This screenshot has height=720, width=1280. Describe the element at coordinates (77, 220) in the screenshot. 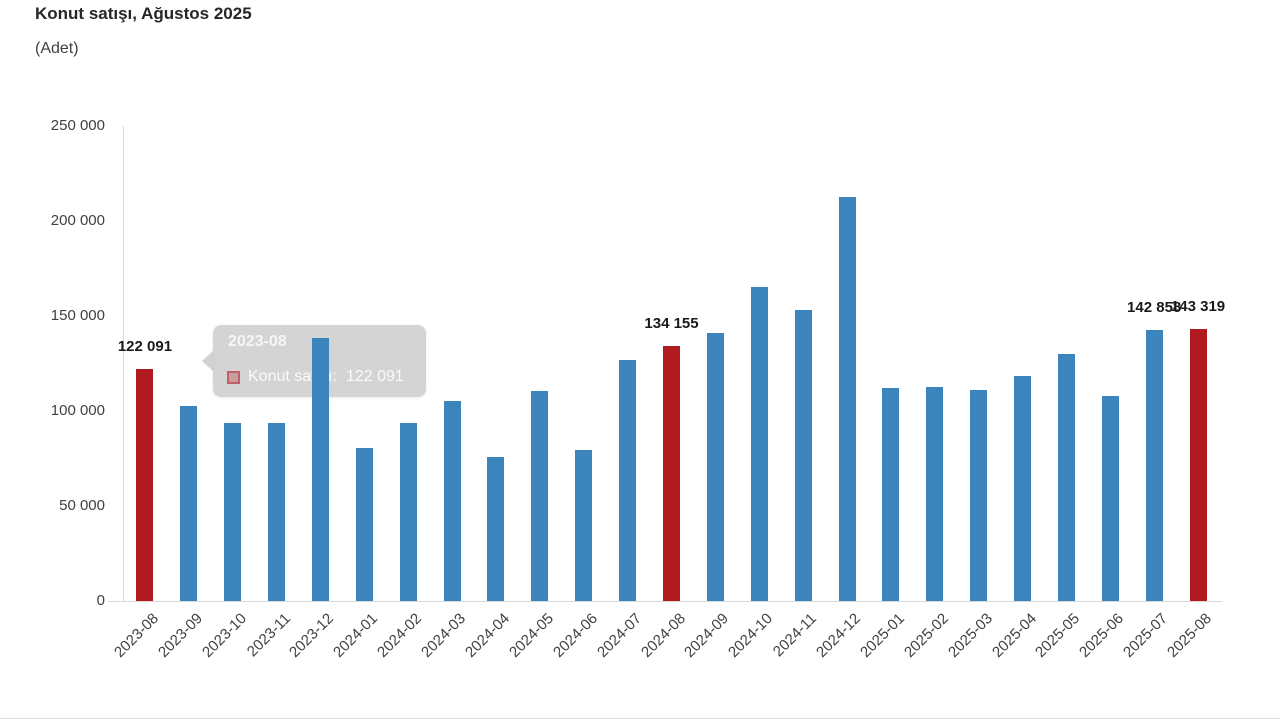

I see `y-tick-label: 200 000` at that location.